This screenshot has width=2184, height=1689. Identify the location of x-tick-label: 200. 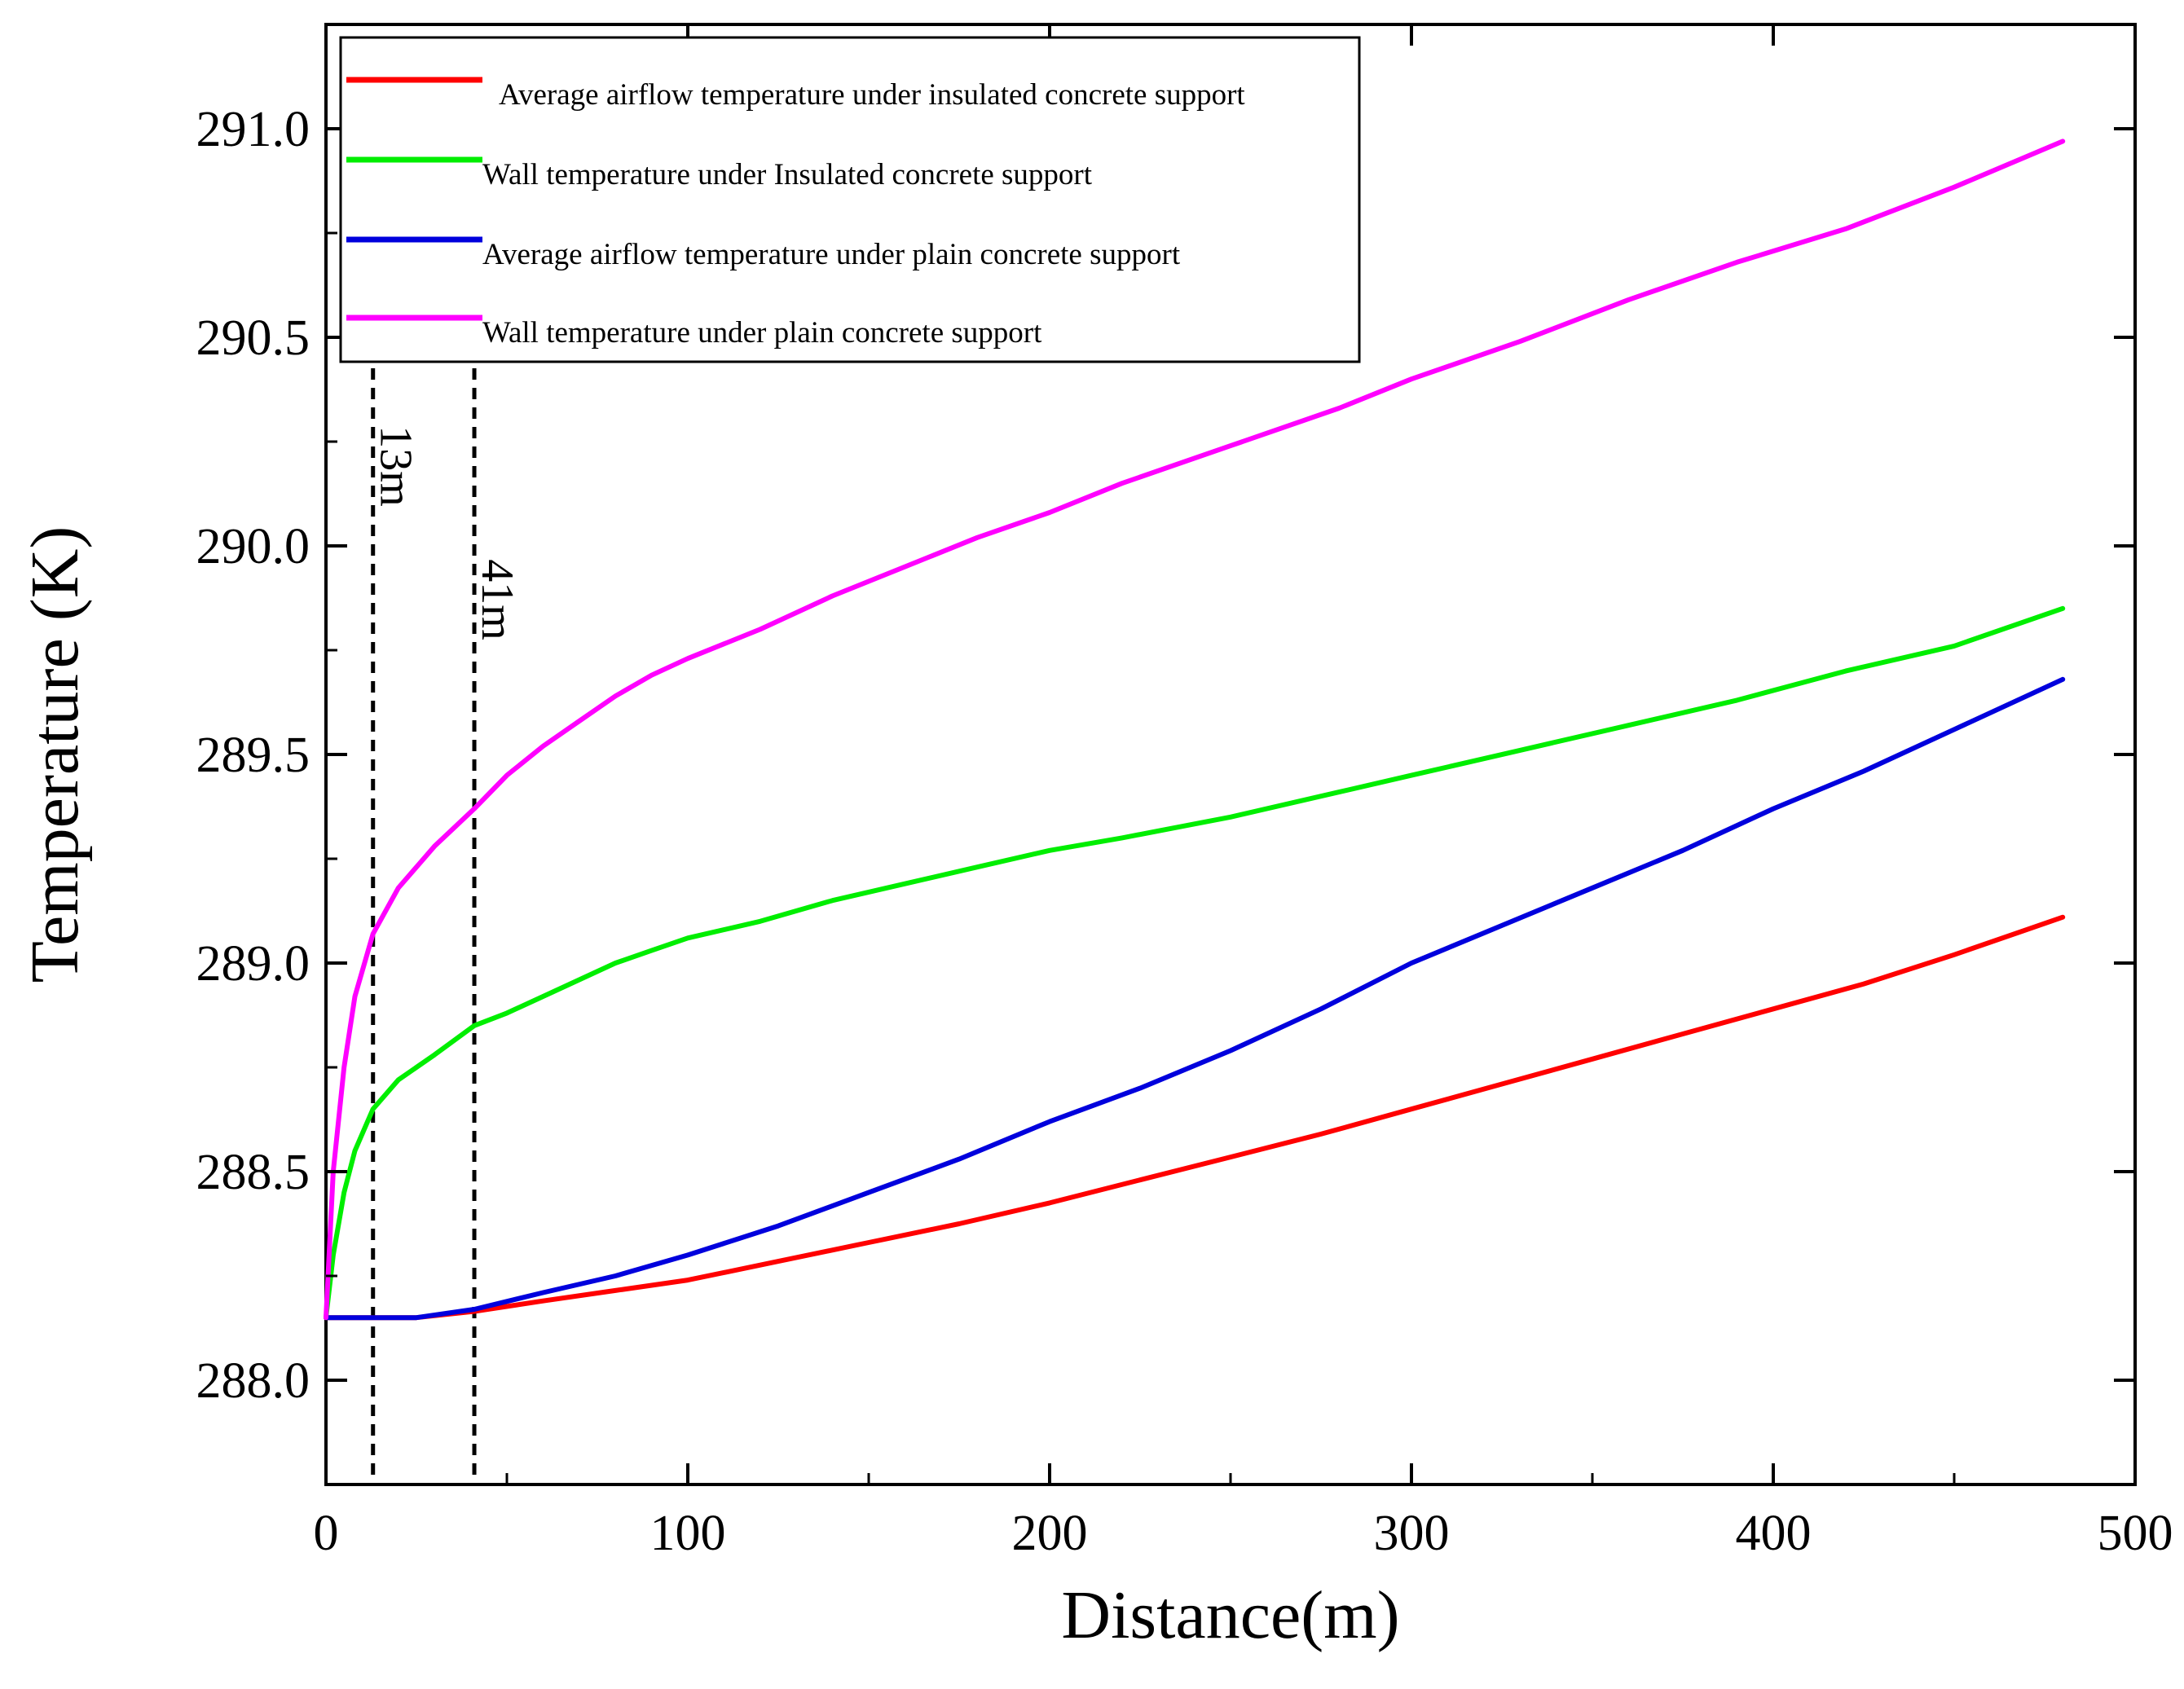
(1050, 1533).